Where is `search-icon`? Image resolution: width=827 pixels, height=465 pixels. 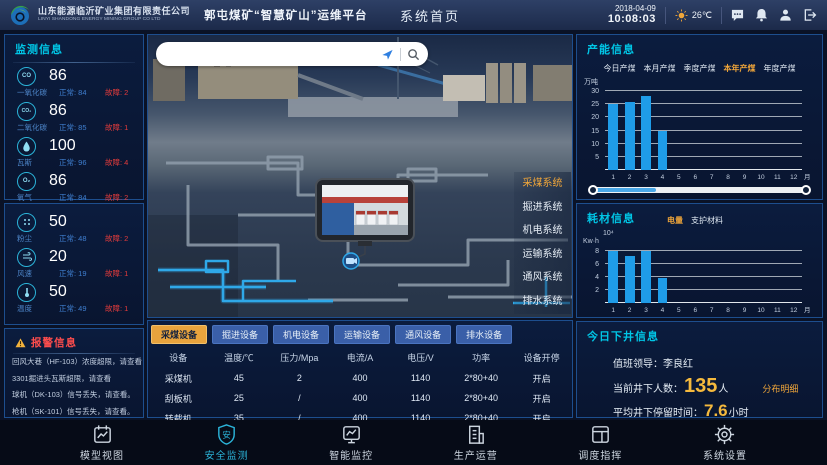 search-icon is located at coordinates (413, 54).